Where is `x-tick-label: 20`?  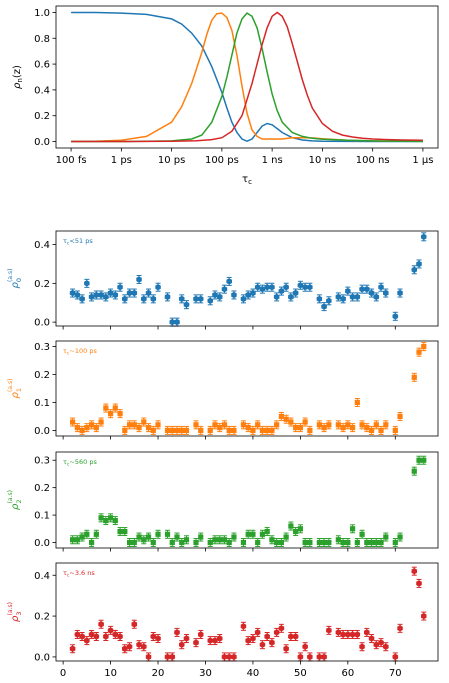
x-tick-label: 20 is located at coordinates (158, 673).